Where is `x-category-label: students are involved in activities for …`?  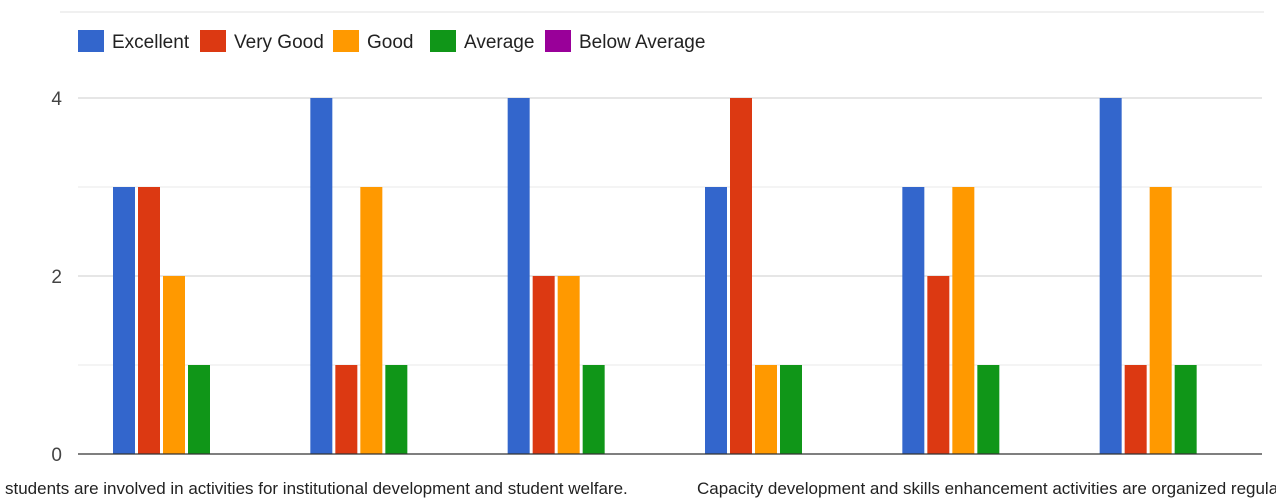 x-category-label: students are involved in activities for … is located at coordinates (316, 488).